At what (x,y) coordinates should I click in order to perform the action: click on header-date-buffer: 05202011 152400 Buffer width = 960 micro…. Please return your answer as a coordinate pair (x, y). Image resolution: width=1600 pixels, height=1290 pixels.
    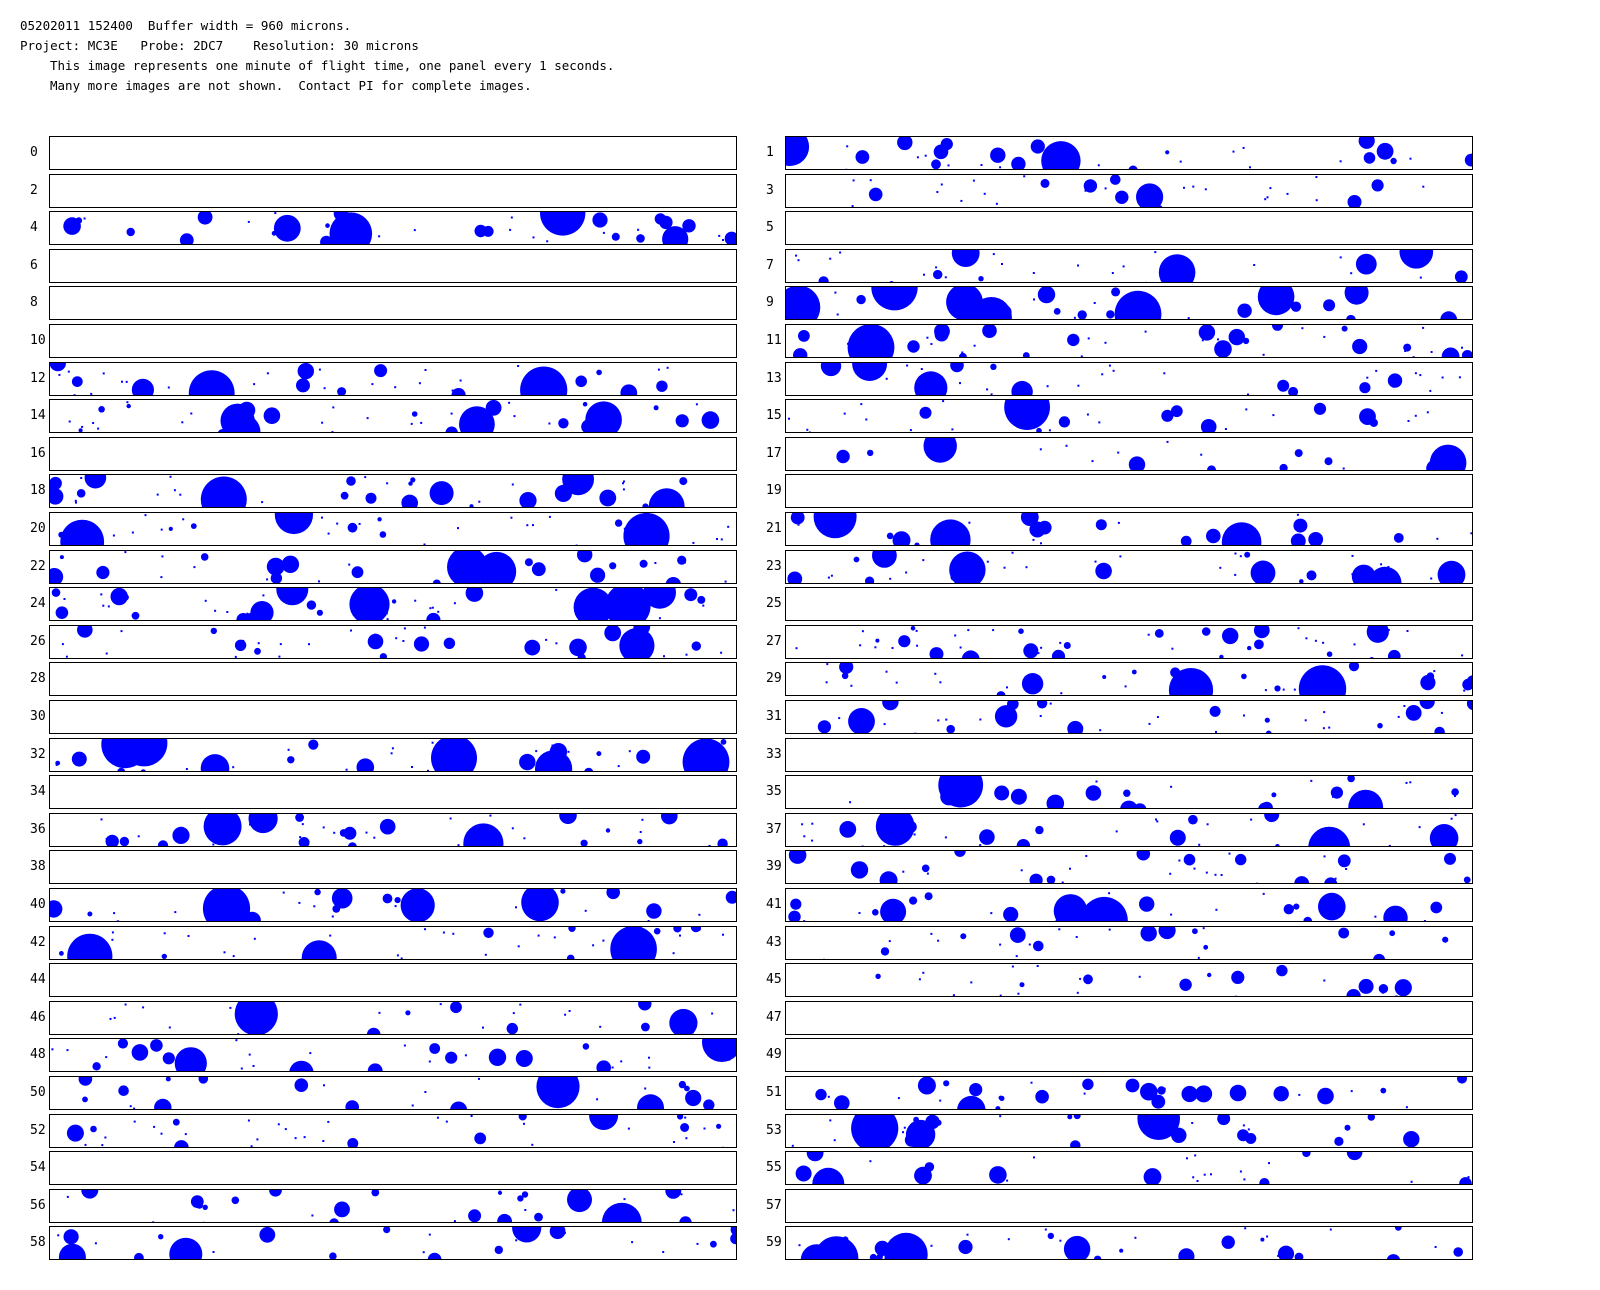
    Looking at the image, I should click on (186, 25).